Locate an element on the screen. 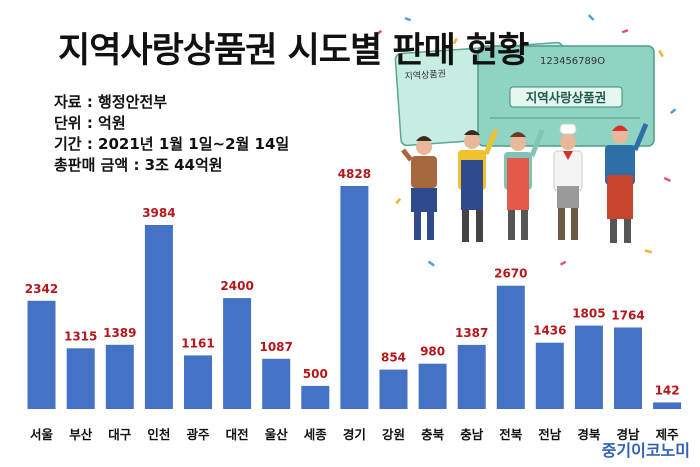  category-label: 광주 is located at coordinates (198, 434).